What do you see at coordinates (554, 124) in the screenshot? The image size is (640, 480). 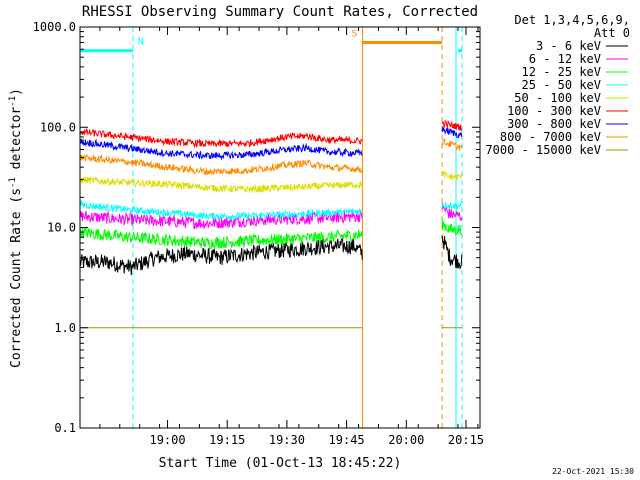 I see `legend-label: 300 - 800 keV` at bounding box center [554, 124].